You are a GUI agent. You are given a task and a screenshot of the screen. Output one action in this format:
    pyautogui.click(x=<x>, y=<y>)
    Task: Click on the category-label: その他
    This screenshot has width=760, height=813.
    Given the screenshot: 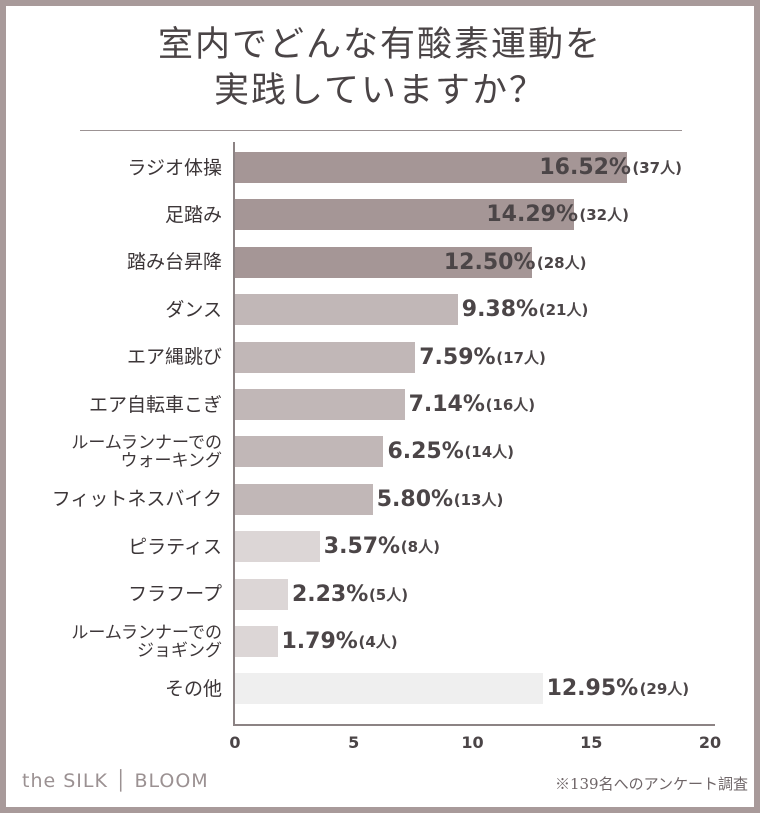 What is the action you would take?
    pyautogui.click(x=193, y=688)
    